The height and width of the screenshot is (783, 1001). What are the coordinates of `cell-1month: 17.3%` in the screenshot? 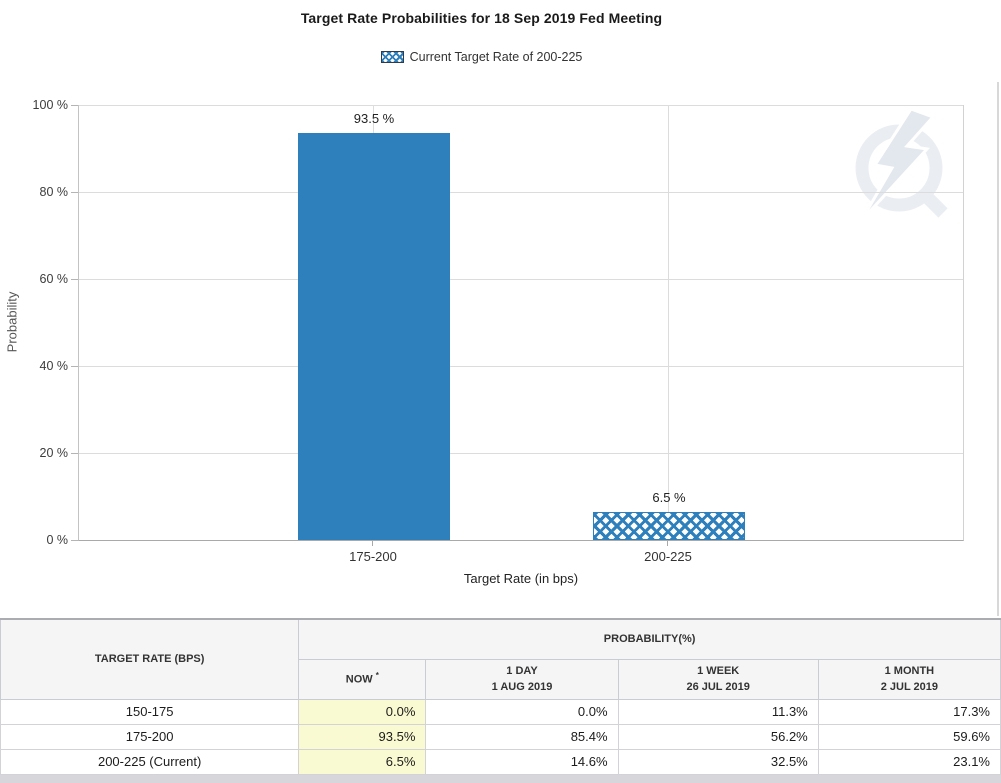 It's located at (909, 711).